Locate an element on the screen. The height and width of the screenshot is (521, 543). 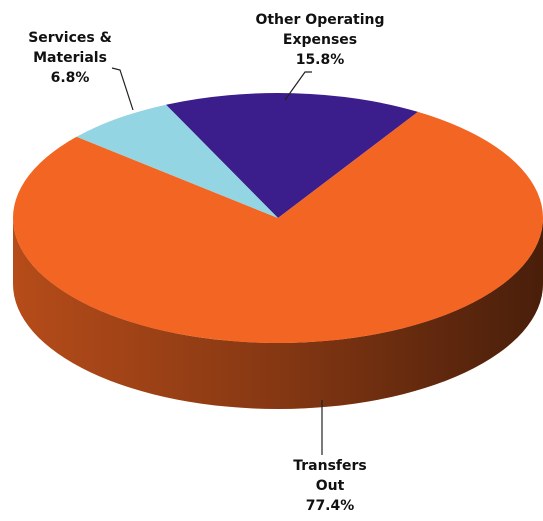
category-label: Transfers Out is located at coordinates (330, 476).